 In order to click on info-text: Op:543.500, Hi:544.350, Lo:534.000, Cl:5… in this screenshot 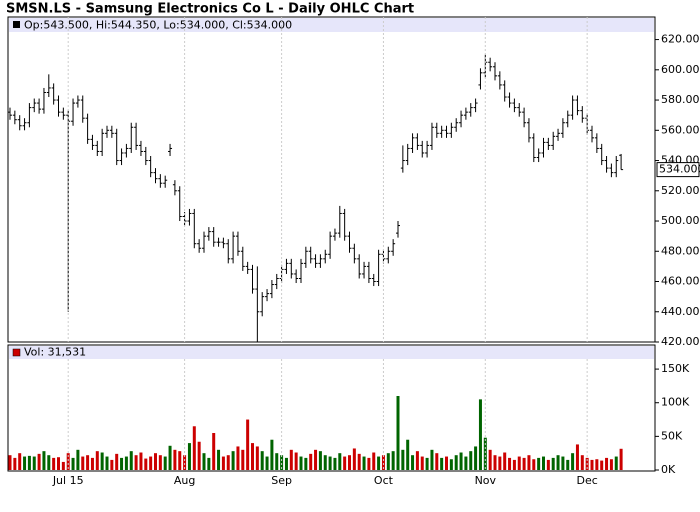, I will do `click(158, 25)`.